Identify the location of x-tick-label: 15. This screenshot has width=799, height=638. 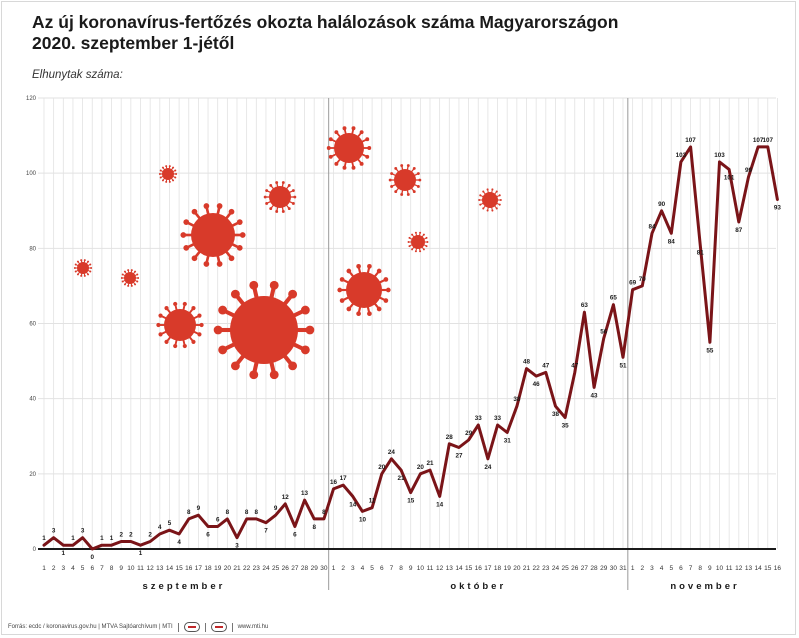
(469, 568).